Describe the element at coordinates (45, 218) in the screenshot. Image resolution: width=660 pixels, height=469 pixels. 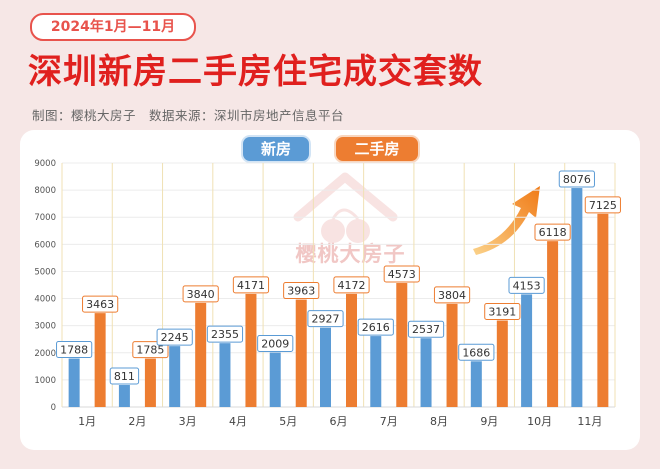
I see `y-tick-label: 7000` at that location.